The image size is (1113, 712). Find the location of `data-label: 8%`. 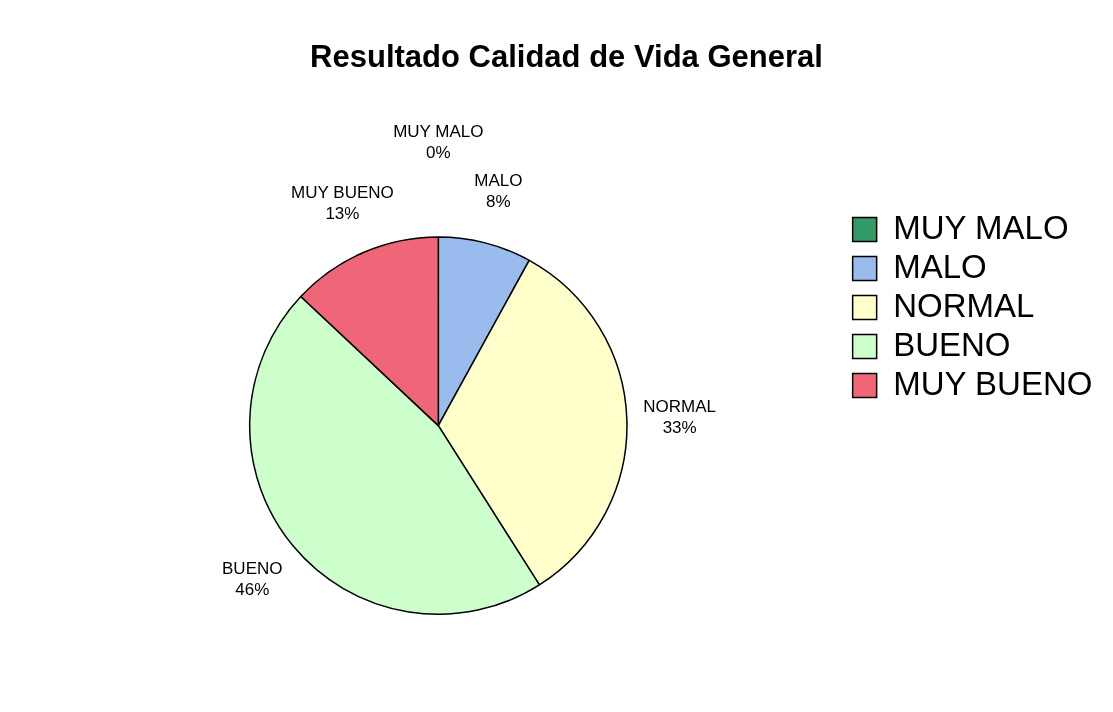

data-label: 8% is located at coordinates (498, 201).